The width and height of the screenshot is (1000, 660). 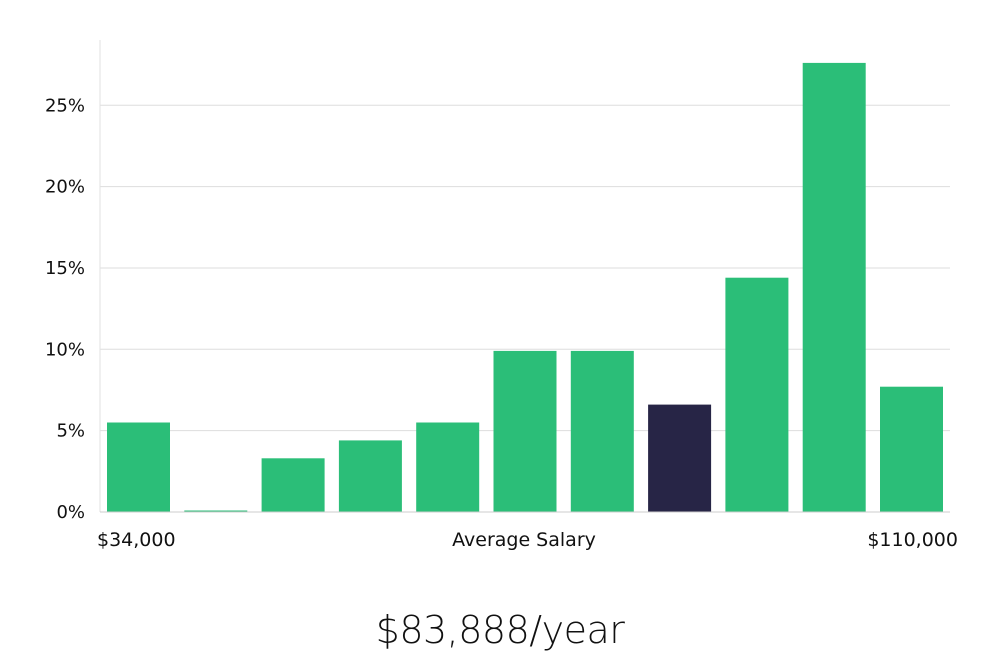 I want to click on y-tick-label-0: 0%, so click(x=70, y=512).